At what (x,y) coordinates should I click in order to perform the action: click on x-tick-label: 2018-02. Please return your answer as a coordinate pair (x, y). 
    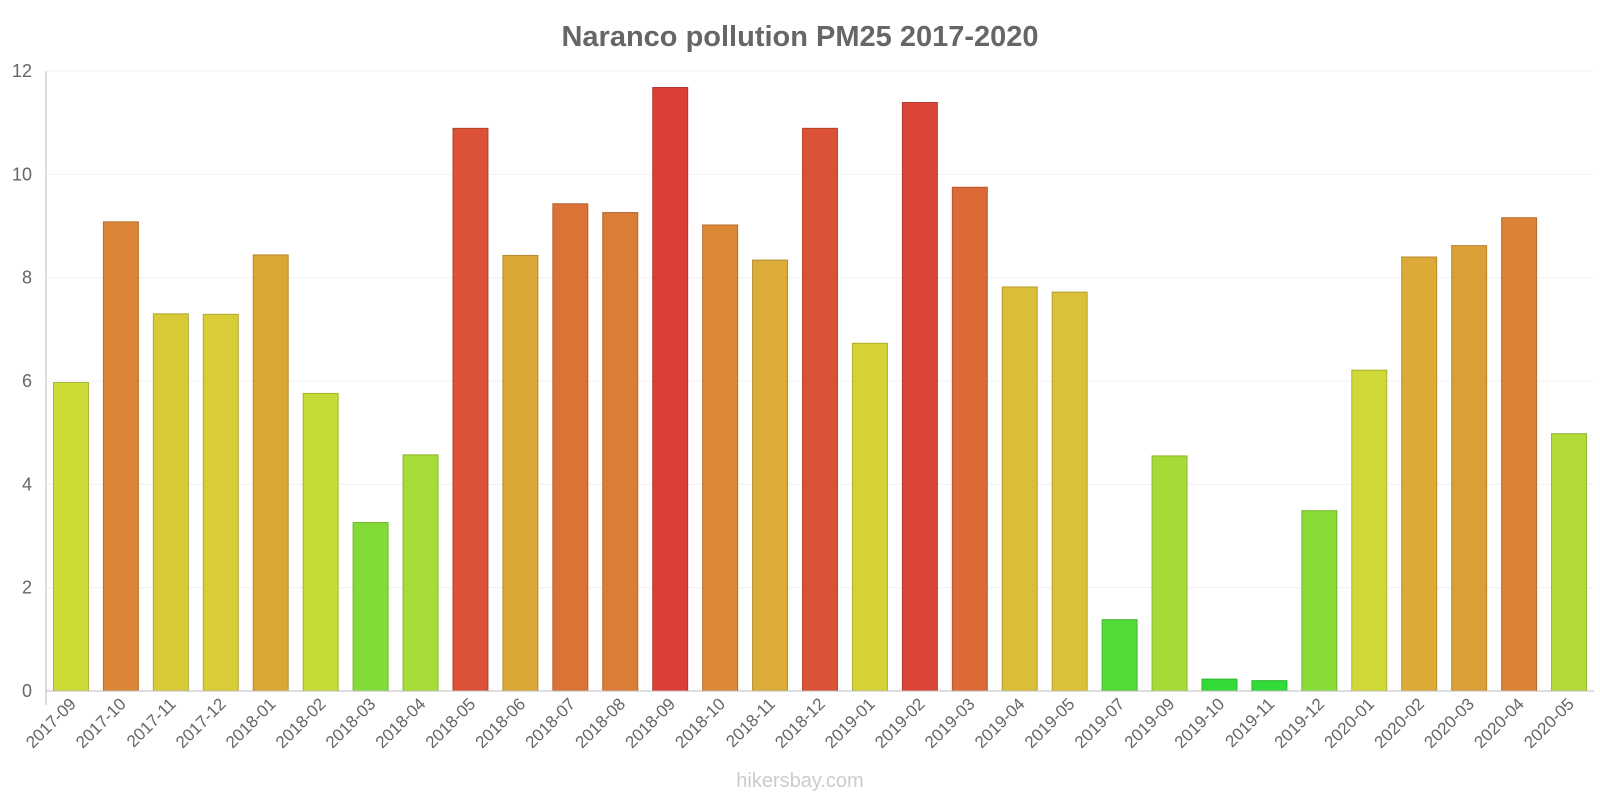
    Looking at the image, I should click on (301, 723).